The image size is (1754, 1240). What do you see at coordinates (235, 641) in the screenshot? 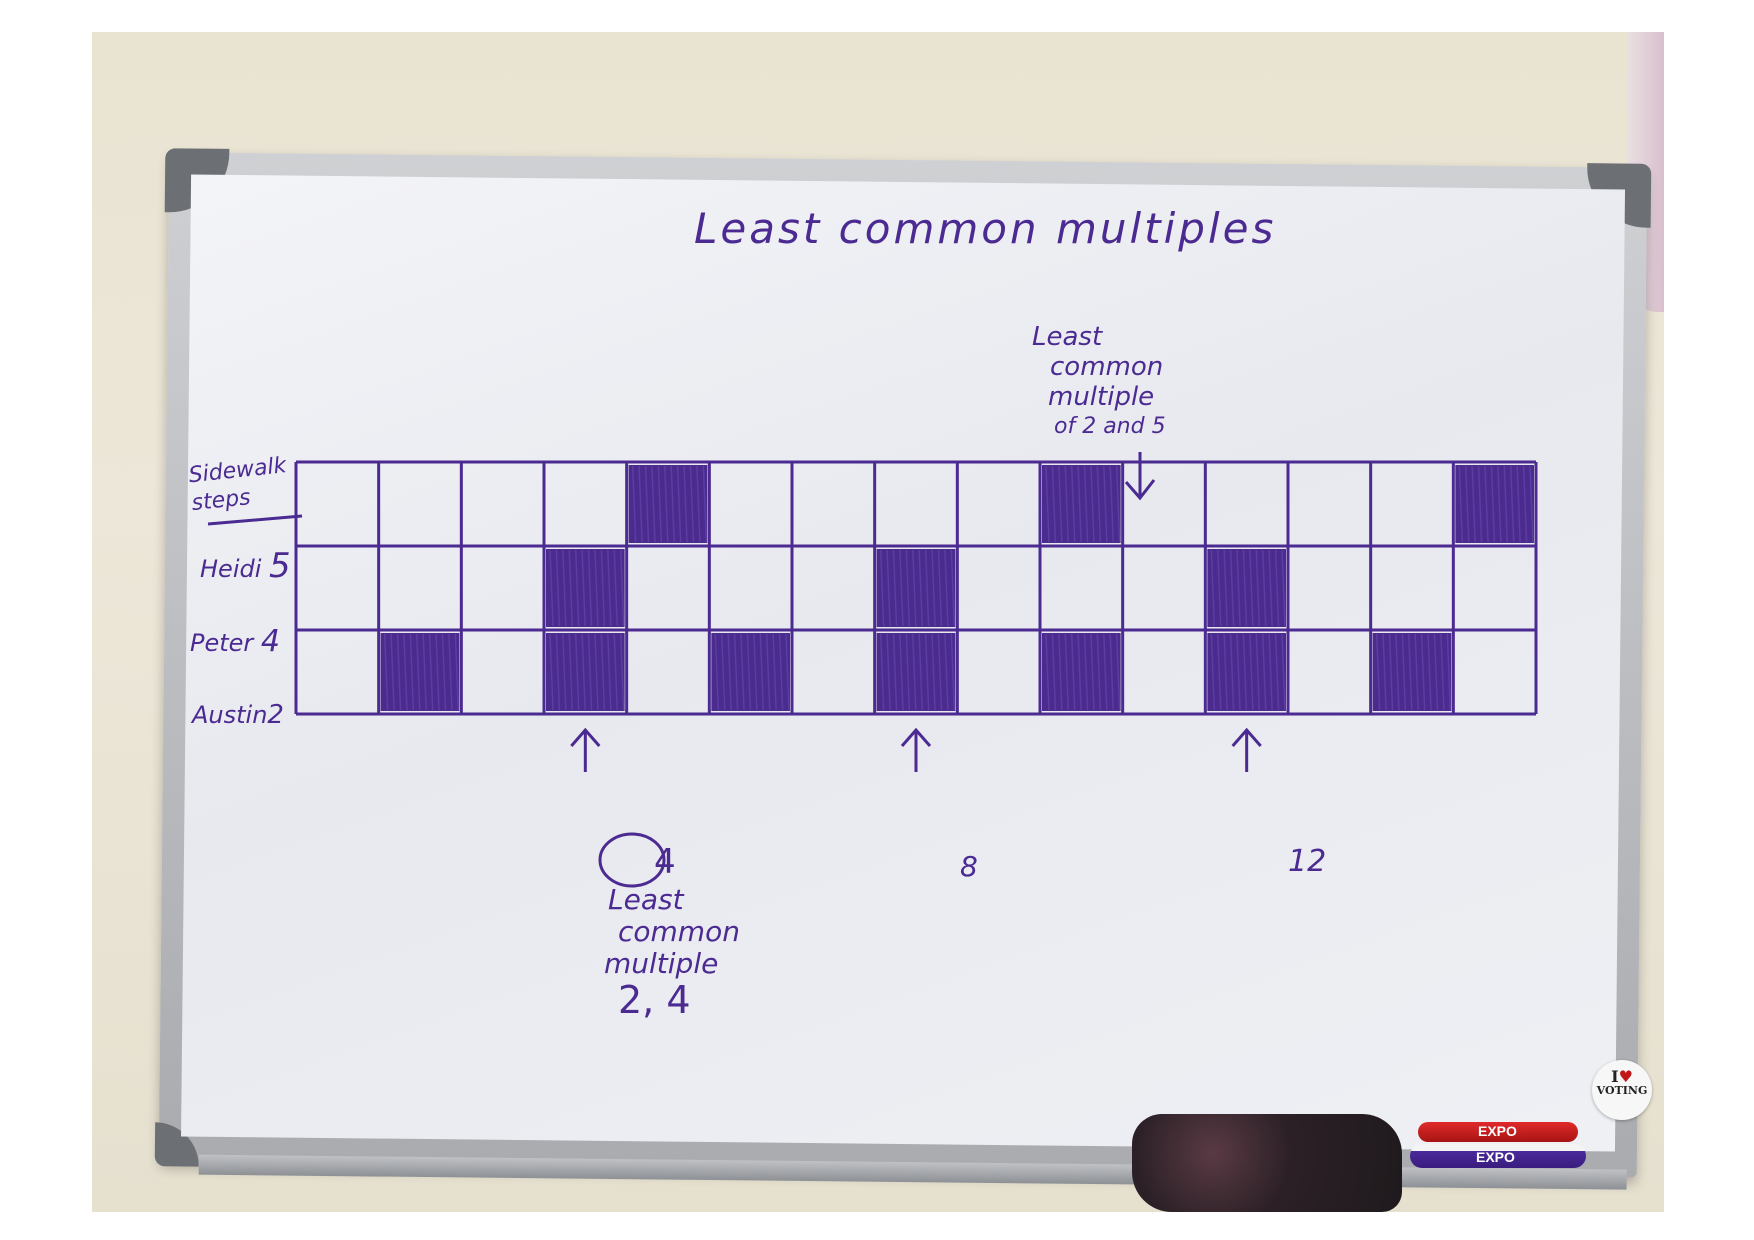
I see `row-label-peter: Peter 4` at bounding box center [235, 641].